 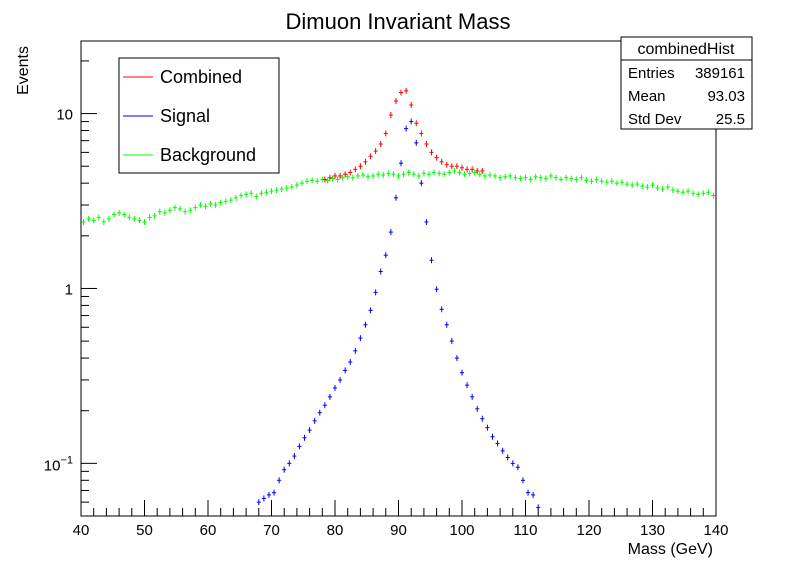 I want to click on y-tick-label: 10, so click(x=64, y=115).